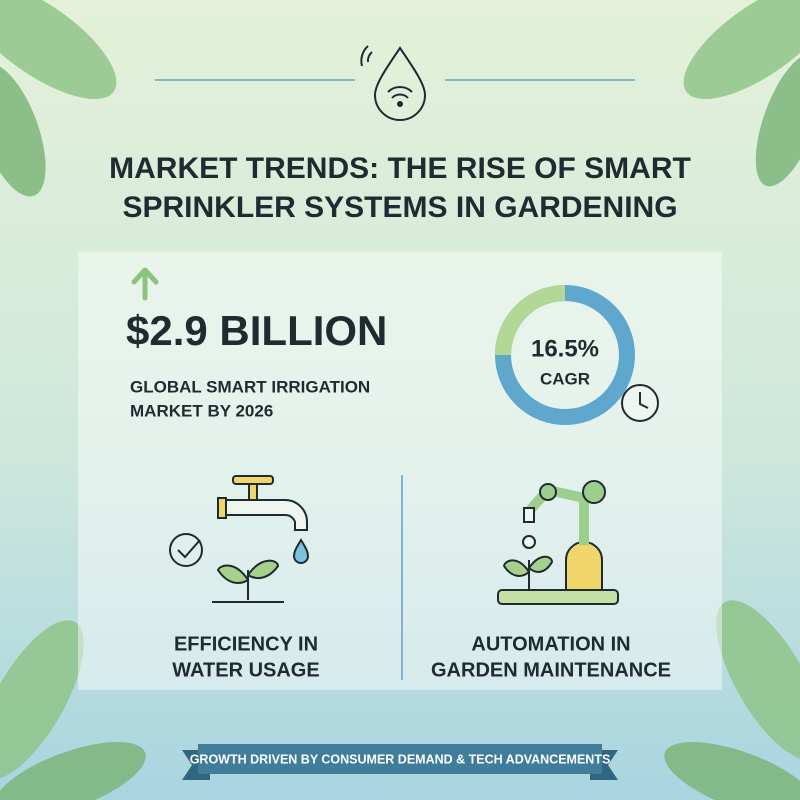 The width and height of the screenshot is (800, 800). Describe the element at coordinates (246, 644) in the screenshot. I see `feature-text: EFFICIENCY IN` at that location.